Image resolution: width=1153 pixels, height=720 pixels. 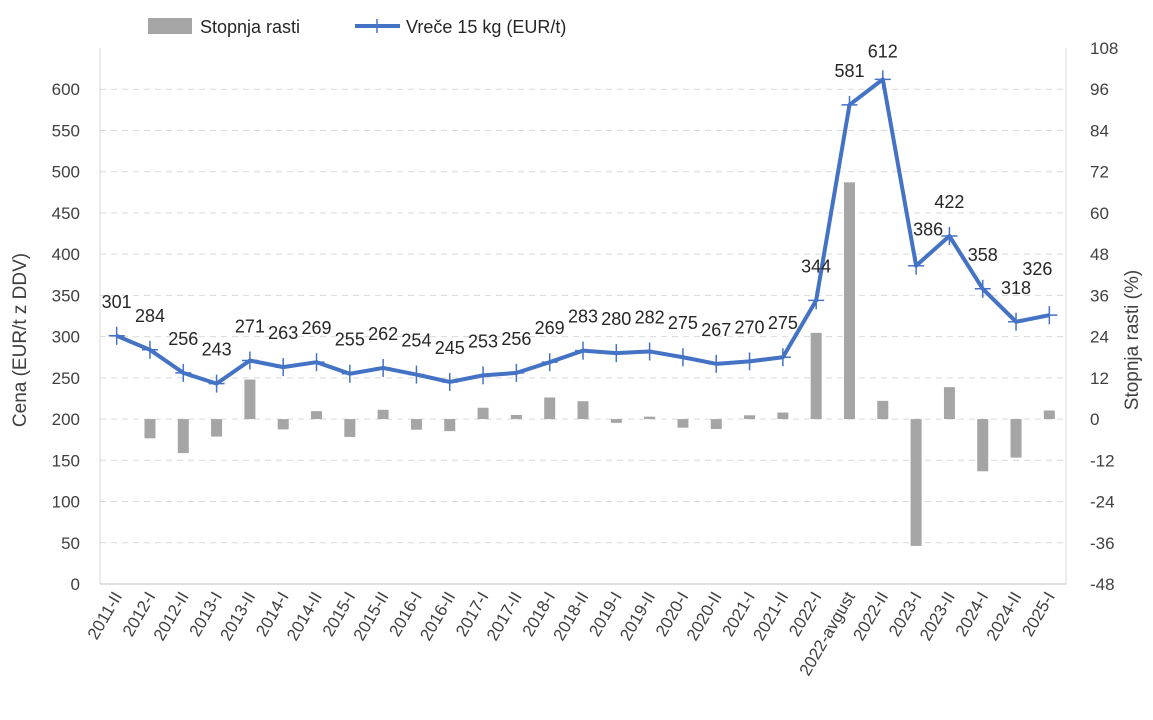 I want to click on y-tick-label: 200, so click(x=66, y=419).